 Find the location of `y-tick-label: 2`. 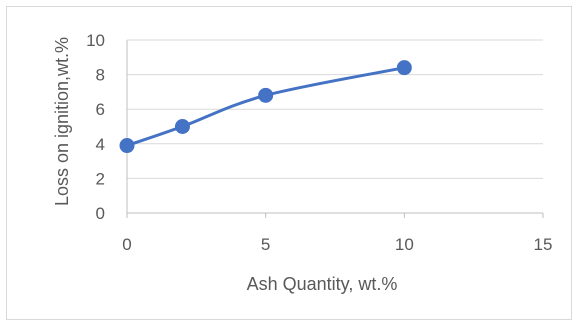

y-tick-label: 2 is located at coordinates (100, 178).